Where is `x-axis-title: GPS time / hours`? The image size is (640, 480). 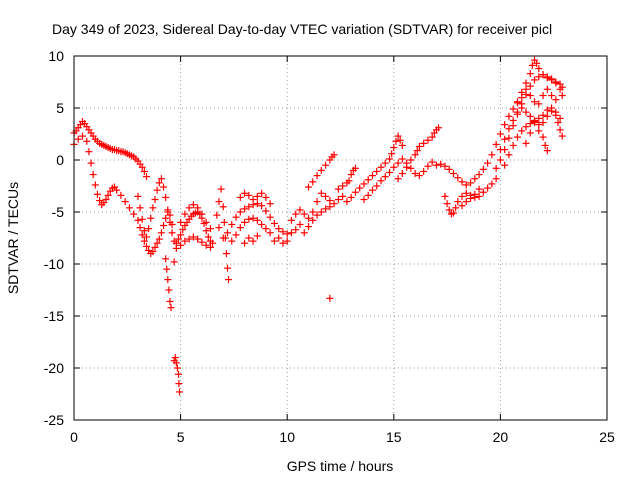 x-axis-title: GPS time / hours is located at coordinates (340, 466).